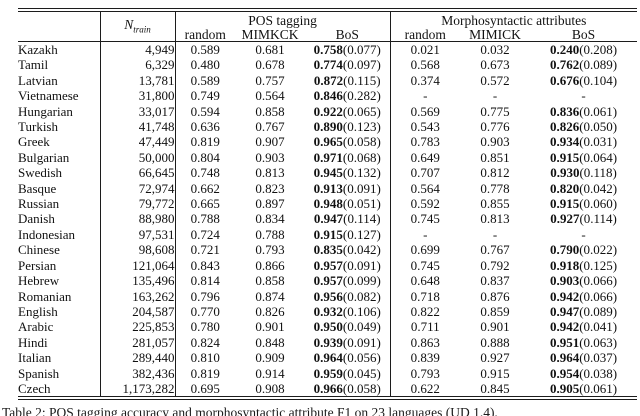 The height and width of the screenshot is (416, 640). What do you see at coordinates (270, 49) in the screenshot?
I see `cell-pos-mimick: 0.681` at bounding box center [270, 49].